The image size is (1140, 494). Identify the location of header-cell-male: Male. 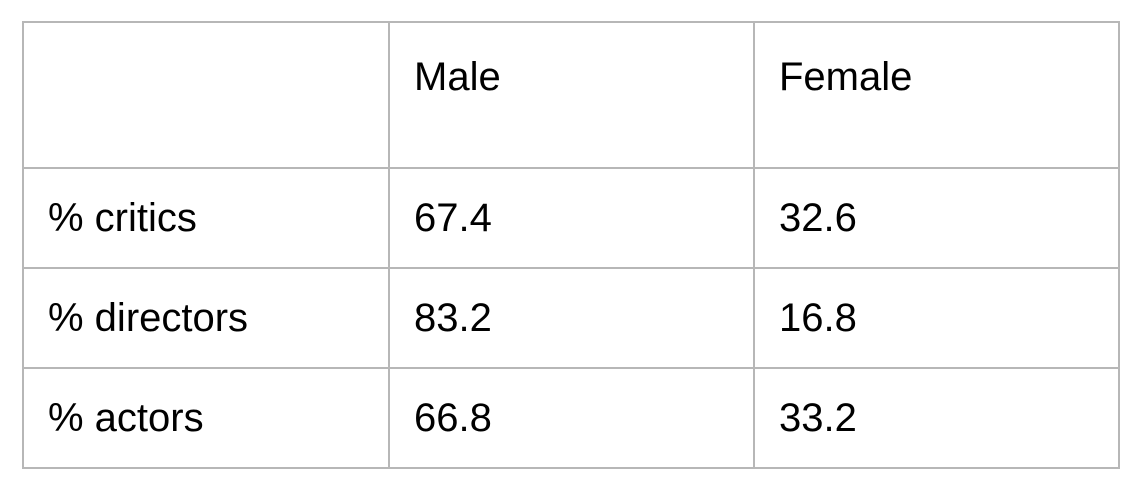
(571, 95).